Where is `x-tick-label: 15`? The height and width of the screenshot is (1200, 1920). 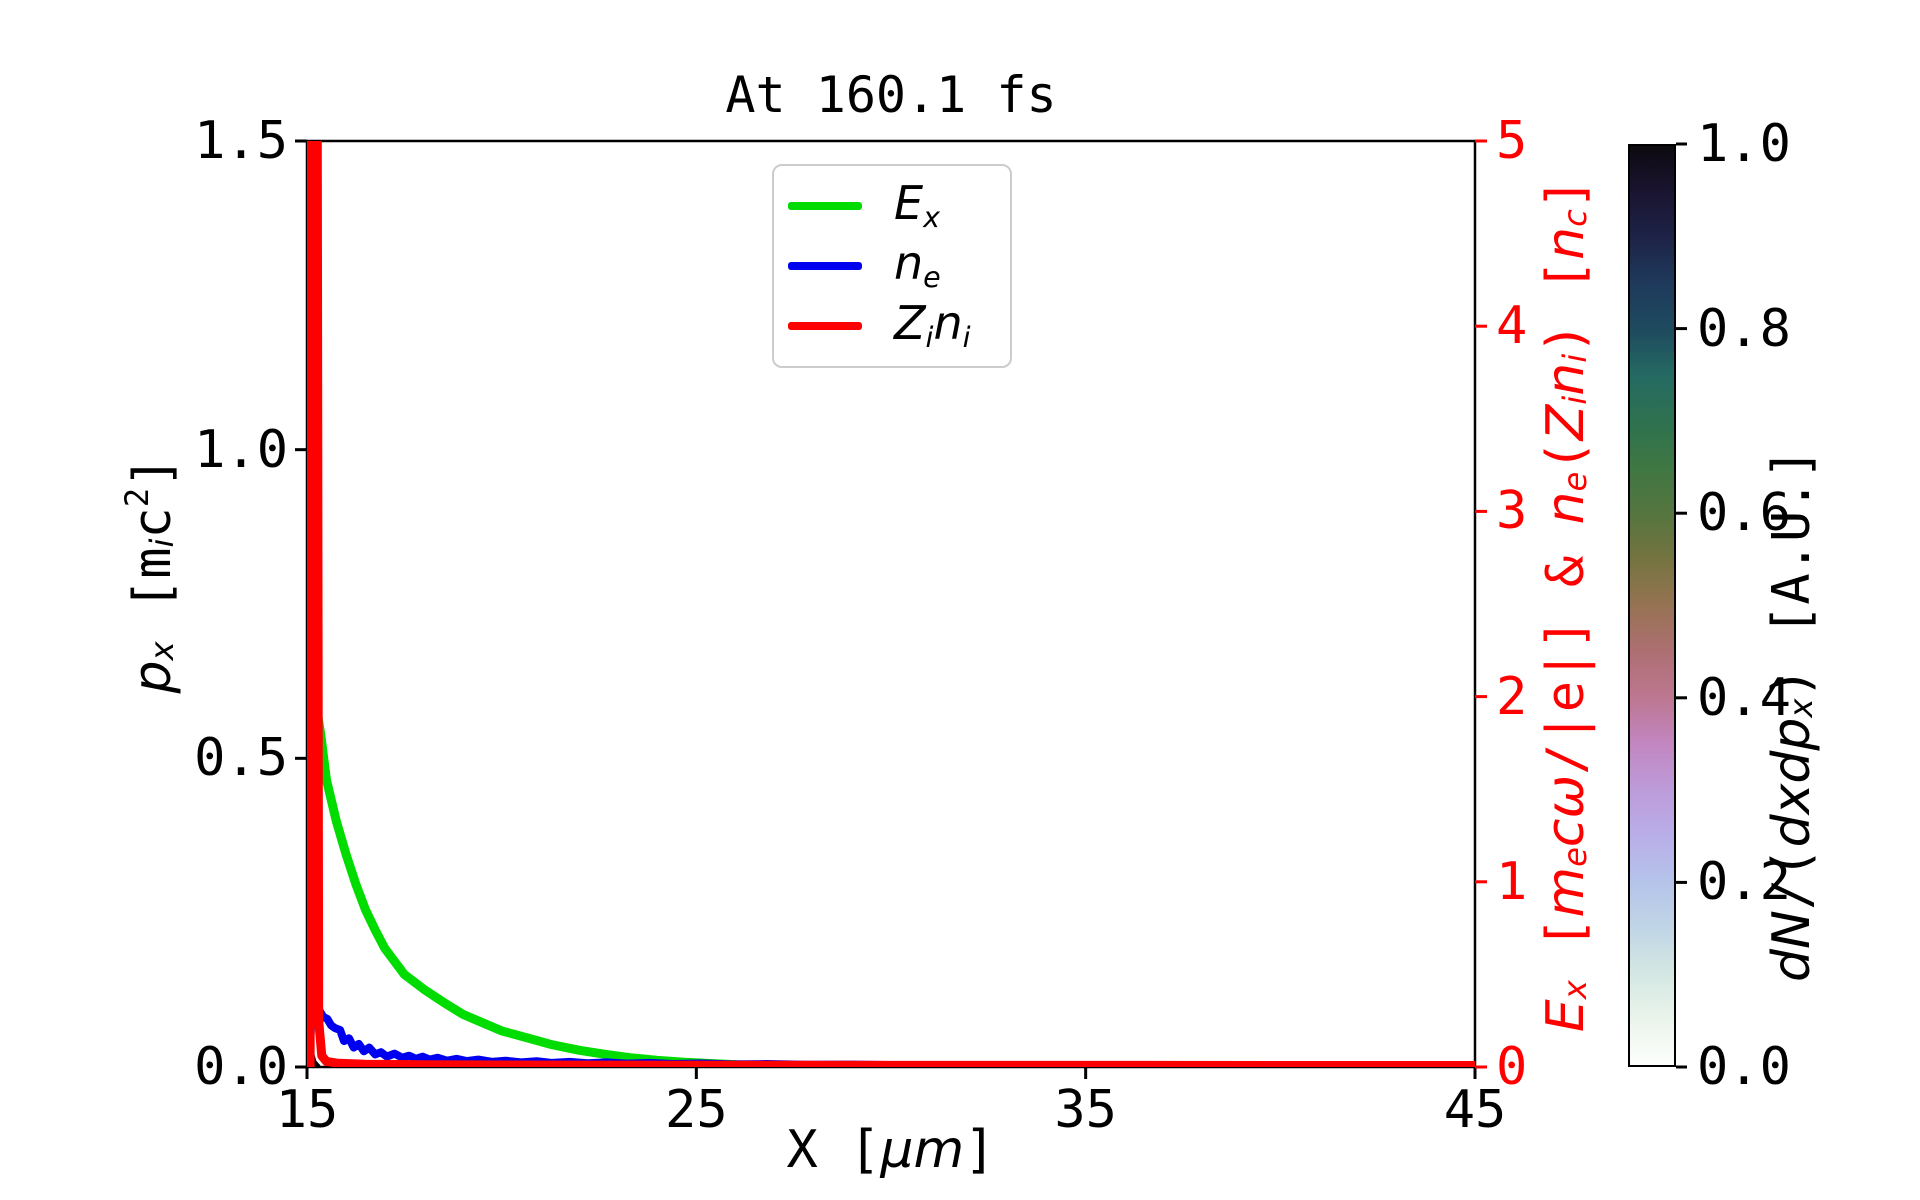
x-tick-label: 15 is located at coordinates (307, 1110).